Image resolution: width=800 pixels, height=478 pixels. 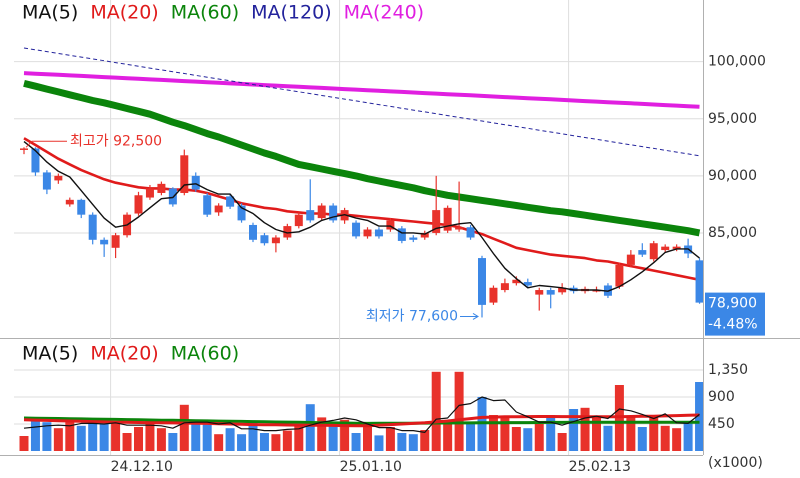 What do you see at coordinates (384, 13) in the screenshot?
I see `legend-entry: MA(240)` at bounding box center [384, 13].